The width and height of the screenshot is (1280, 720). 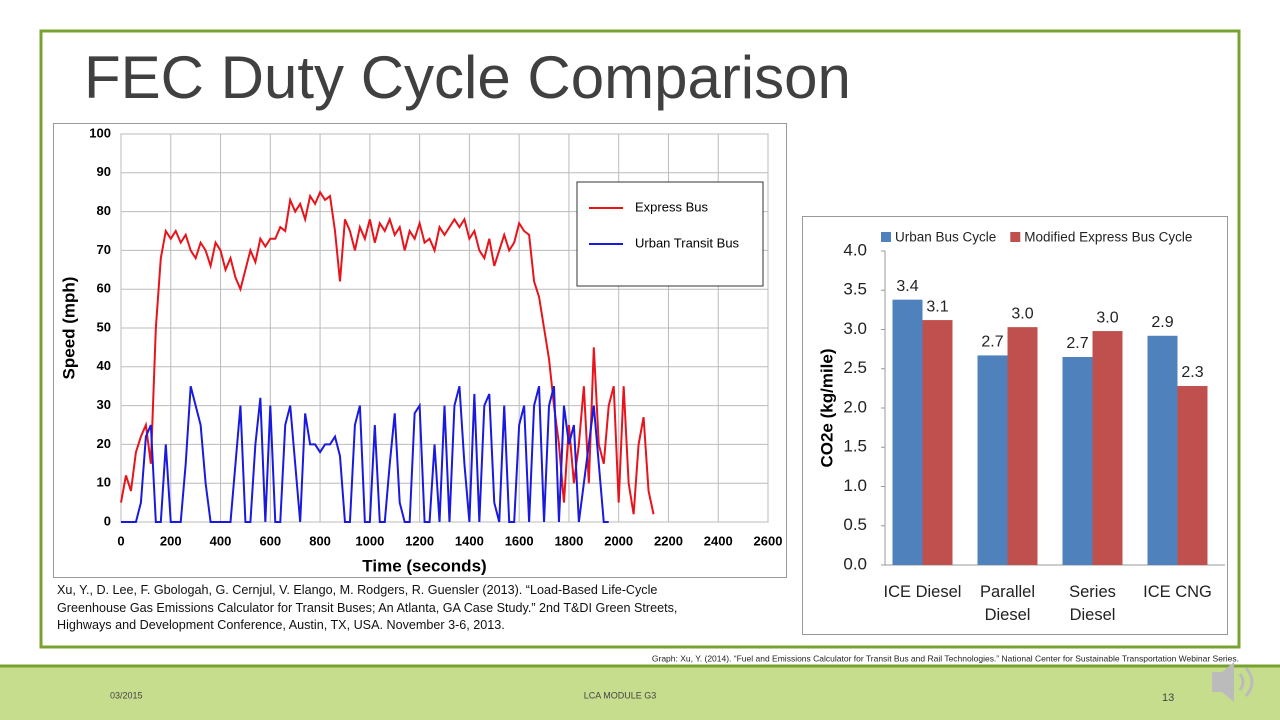 What do you see at coordinates (855, 406) in the screenshot?
I see `y-tick-label: 2.0` at bounding box center [855, 406].